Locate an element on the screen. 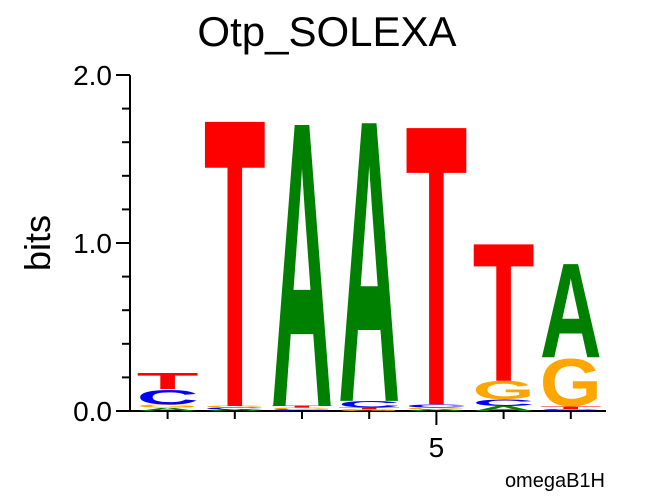 This screenshot has width=654, height=496. y-tick-label: 0.0 is located at coordinates (92, 411).